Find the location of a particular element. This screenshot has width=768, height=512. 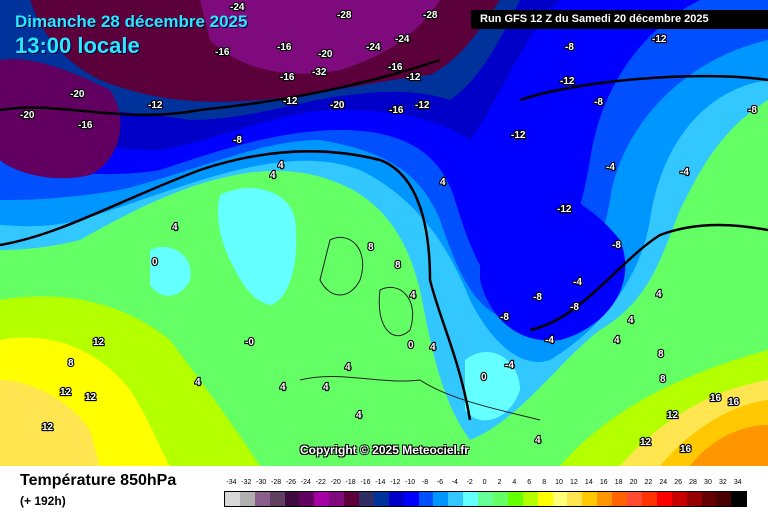

legend-tick: -24 is located at coordinates (305, 482).